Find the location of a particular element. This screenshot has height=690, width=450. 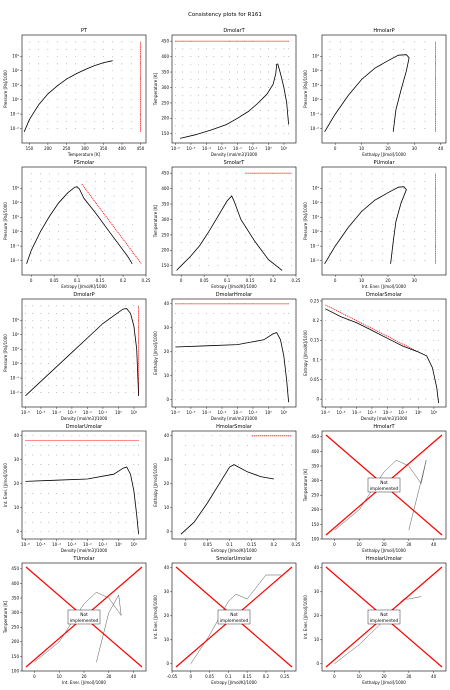

x-tick-label: 0.05 is located at coordinates (54, 280).